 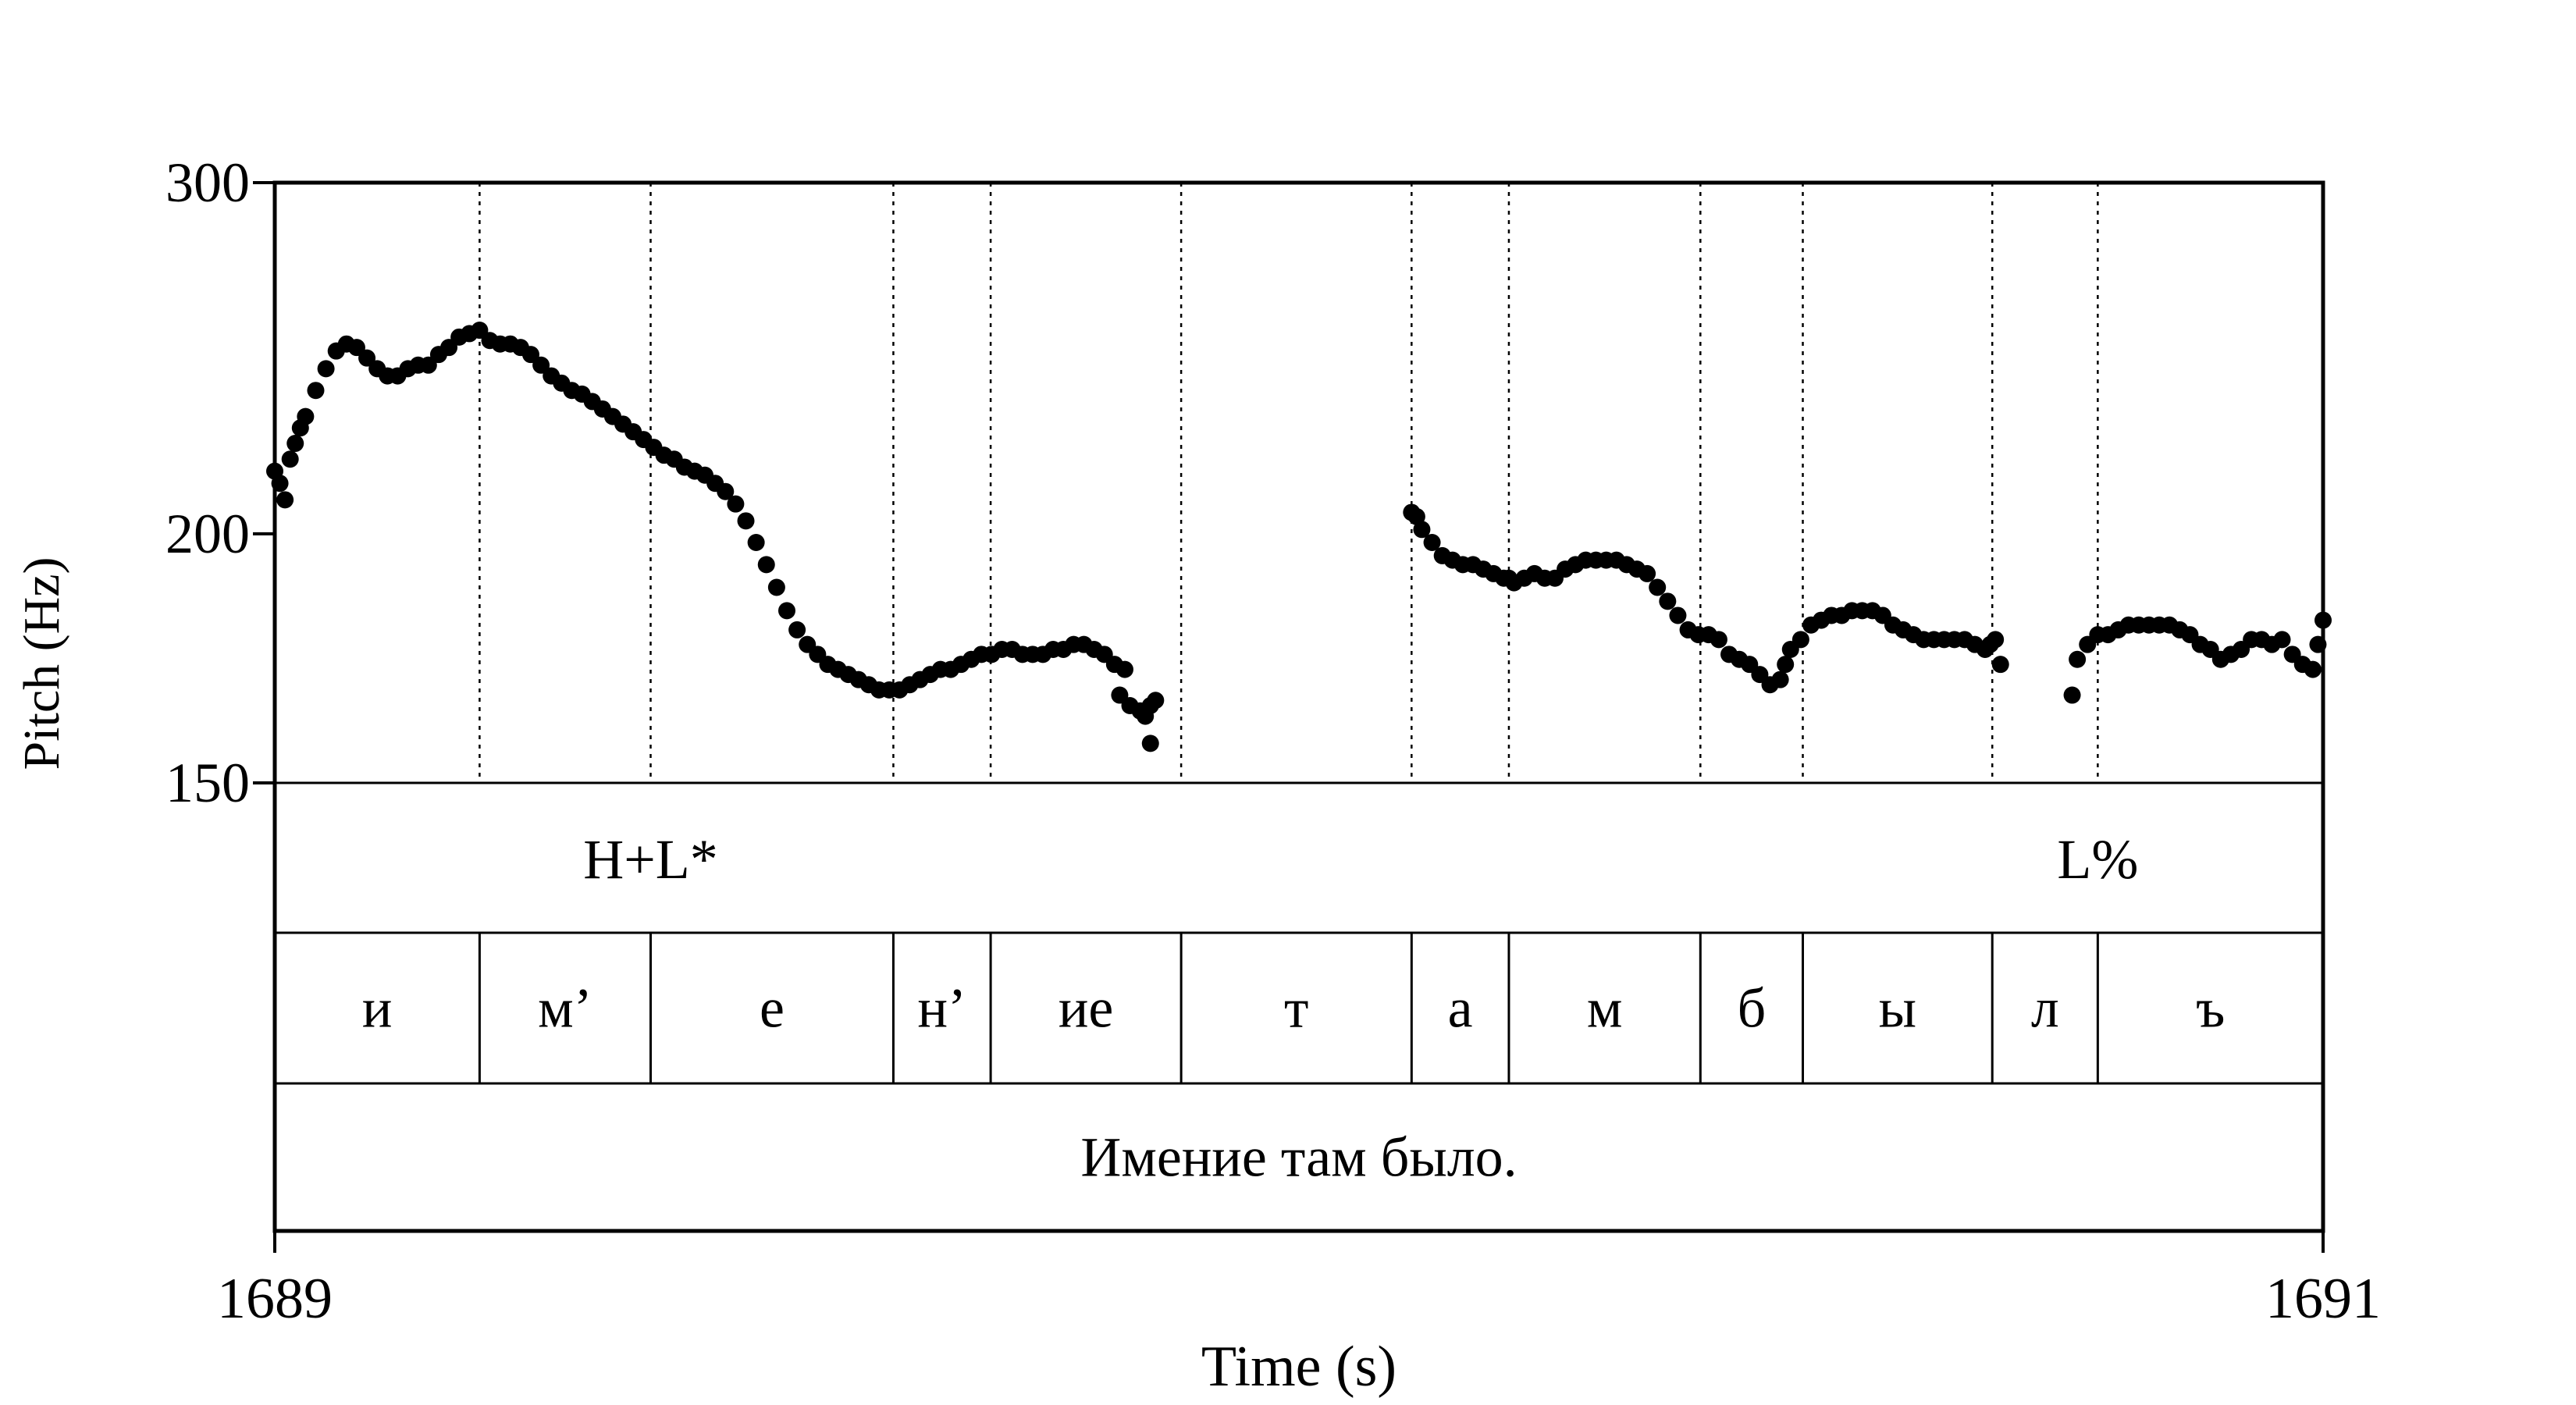 What do you see at coordinates (1605, 1009) in the screenshot?
I see `segment-label: м` at bounding box center [1605, 1009].